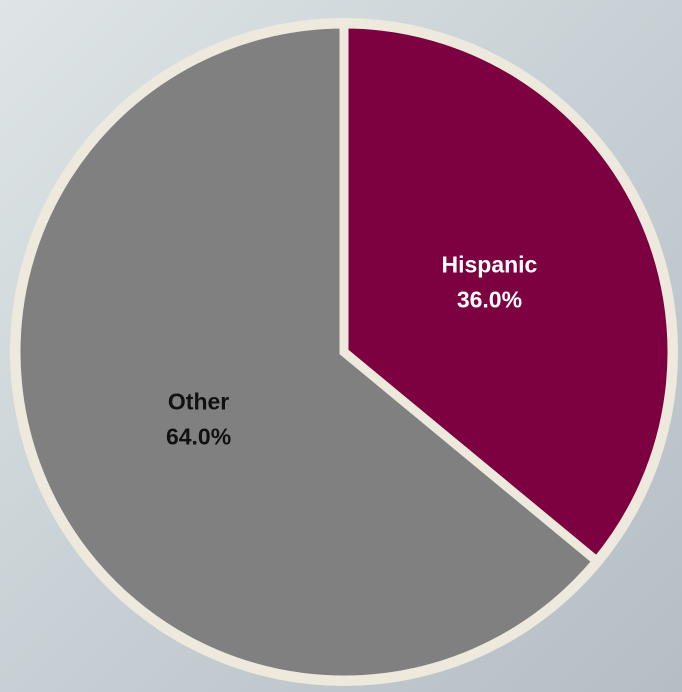  Describe the element at coordinates (489, 265) in the screenshot. I see `slice-category-label: Hispanic` at that location.